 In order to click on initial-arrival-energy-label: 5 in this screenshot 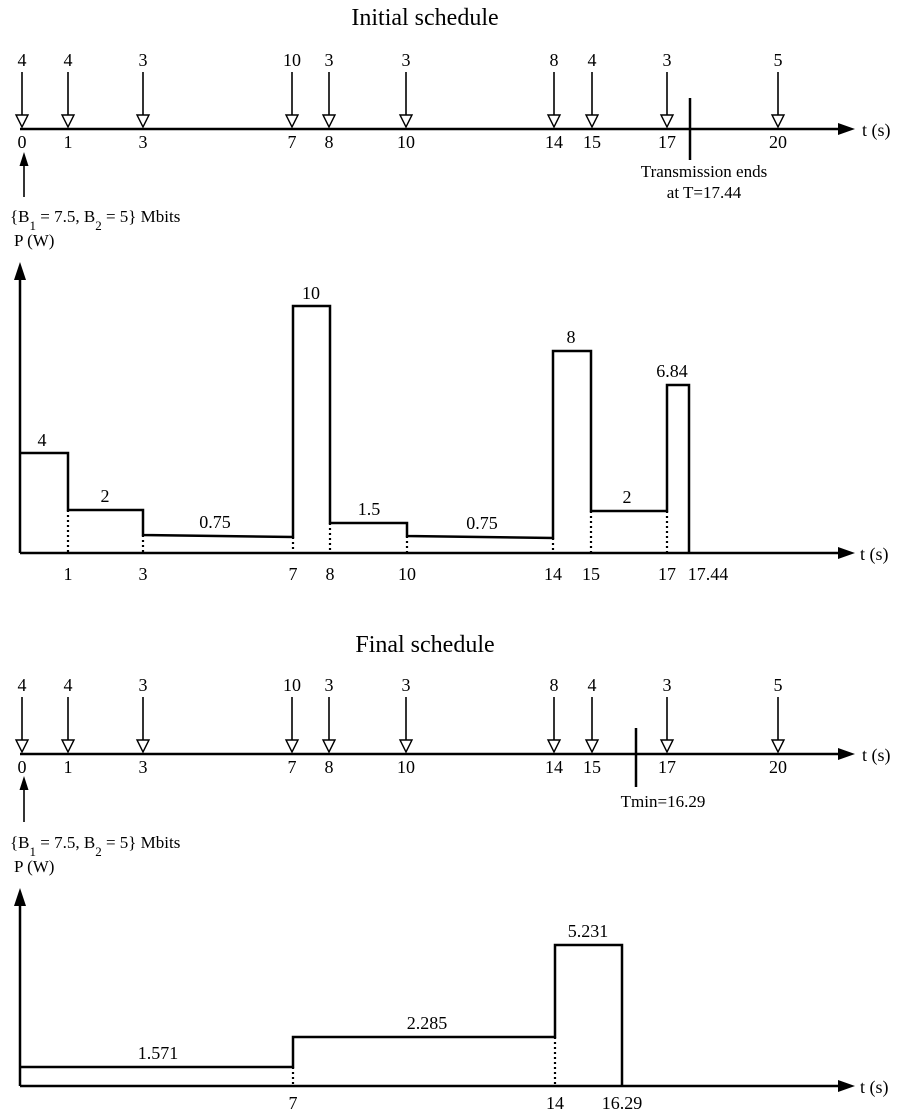, I will do `click(778, 60)`.